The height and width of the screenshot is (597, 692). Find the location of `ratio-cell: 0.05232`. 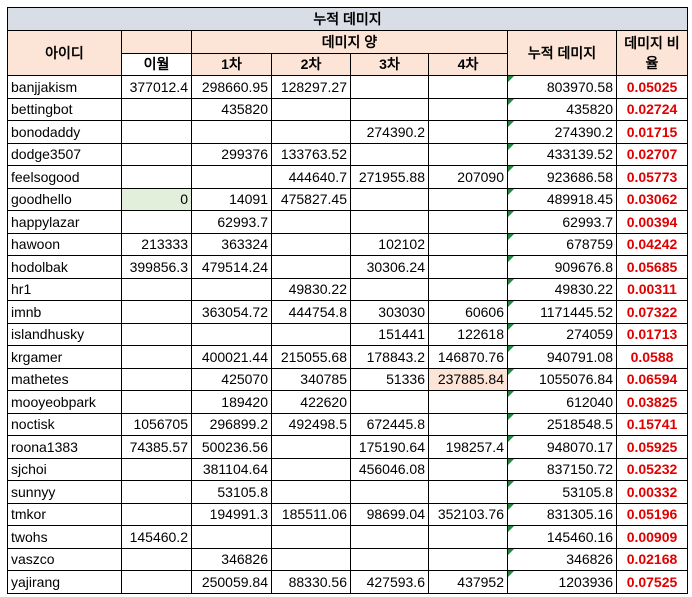

ratio-cell: 0.05232 is located at coordinates (652, 469).